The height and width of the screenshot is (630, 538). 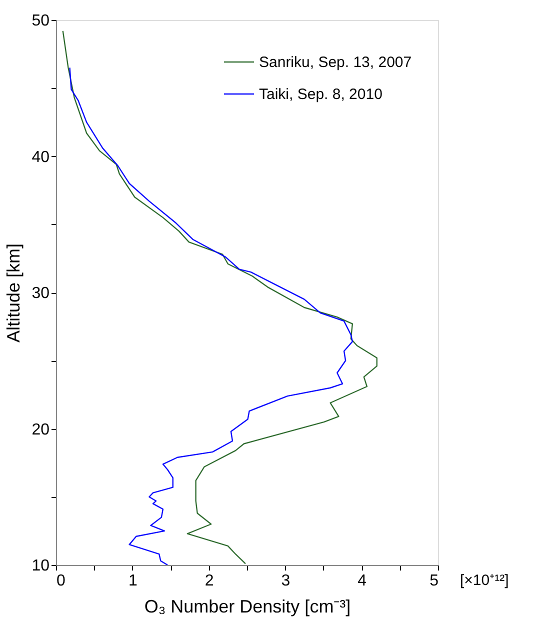 What do you see at coordinates (434, 581) in the screenshot?
I see `x-tick-label: 5` at bounding box center [434, 581].